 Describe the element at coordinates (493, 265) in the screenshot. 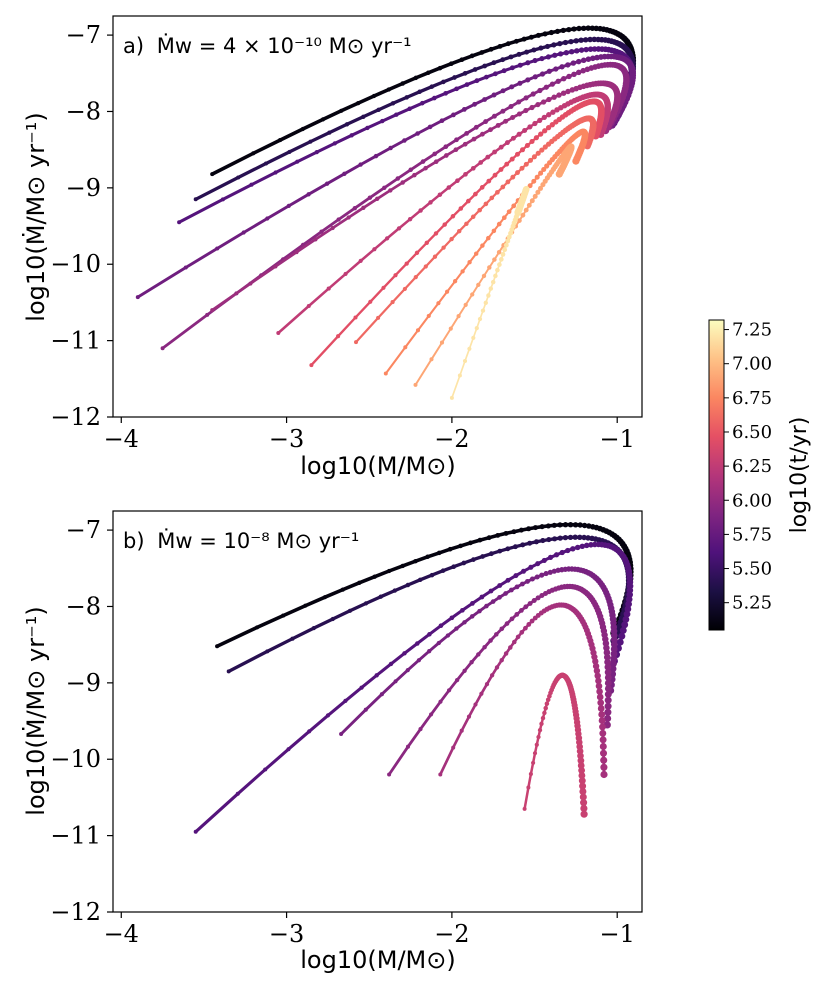

I see `series-line` at that location.